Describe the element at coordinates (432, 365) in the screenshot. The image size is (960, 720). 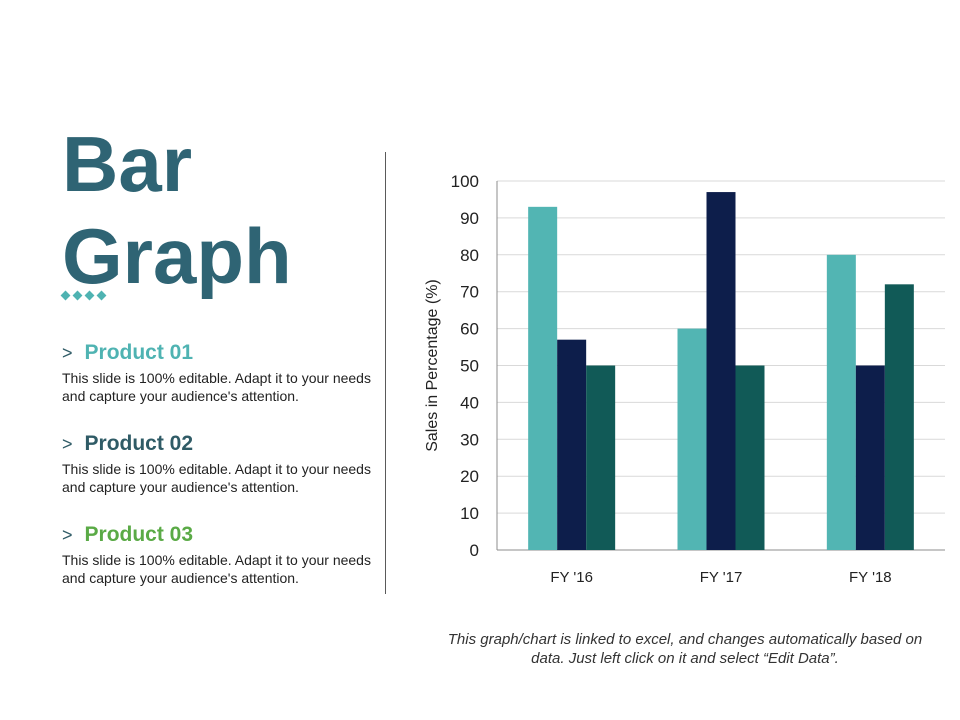
I see `y-axis-label: Sales in Percentage (%)` at that location.